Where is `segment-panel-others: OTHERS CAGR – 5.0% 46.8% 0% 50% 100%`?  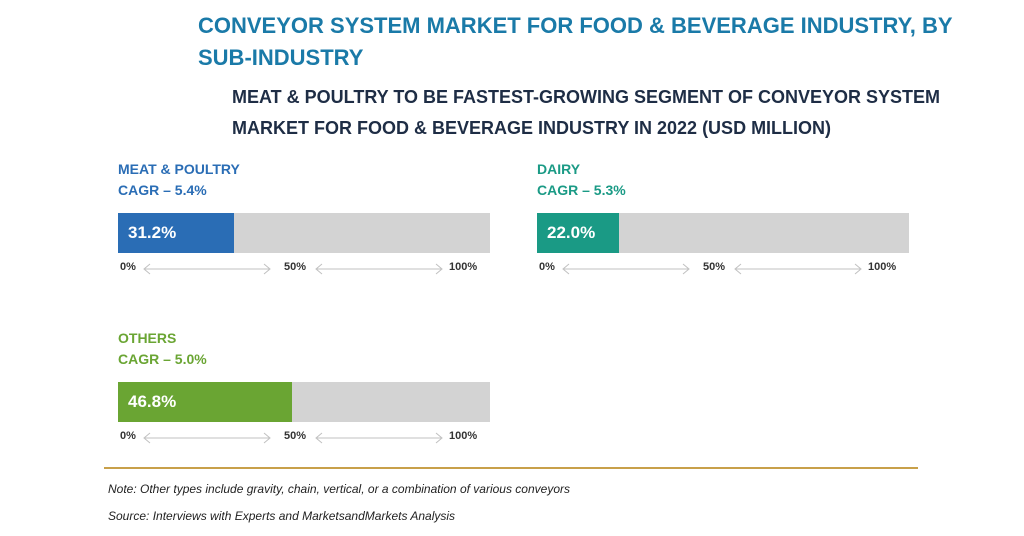
segment-panel-others: OTHERS CAGR – 5.0% 46.8% 0% 50% 100% is located at coordinates (308, 395).